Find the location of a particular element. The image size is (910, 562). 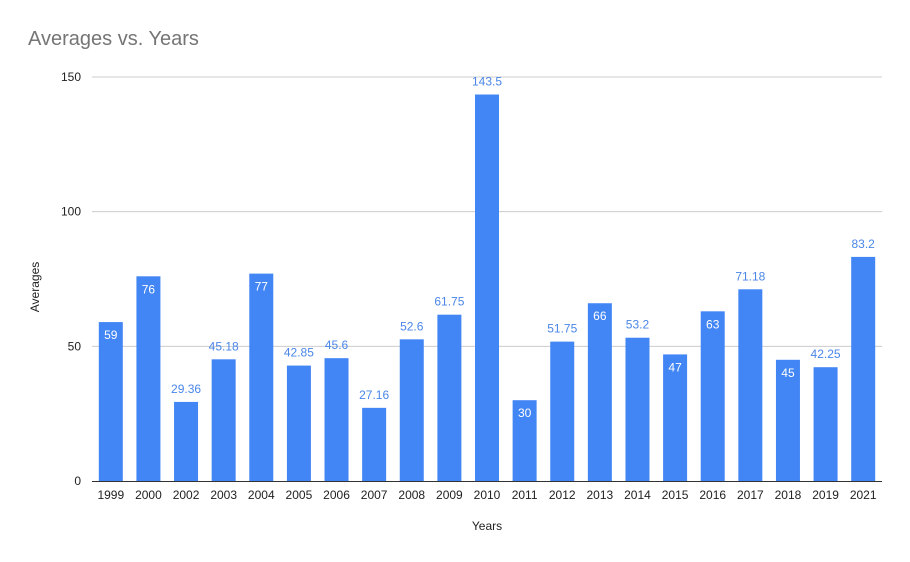

data-label: 30 is located at coordinates (525, 413).